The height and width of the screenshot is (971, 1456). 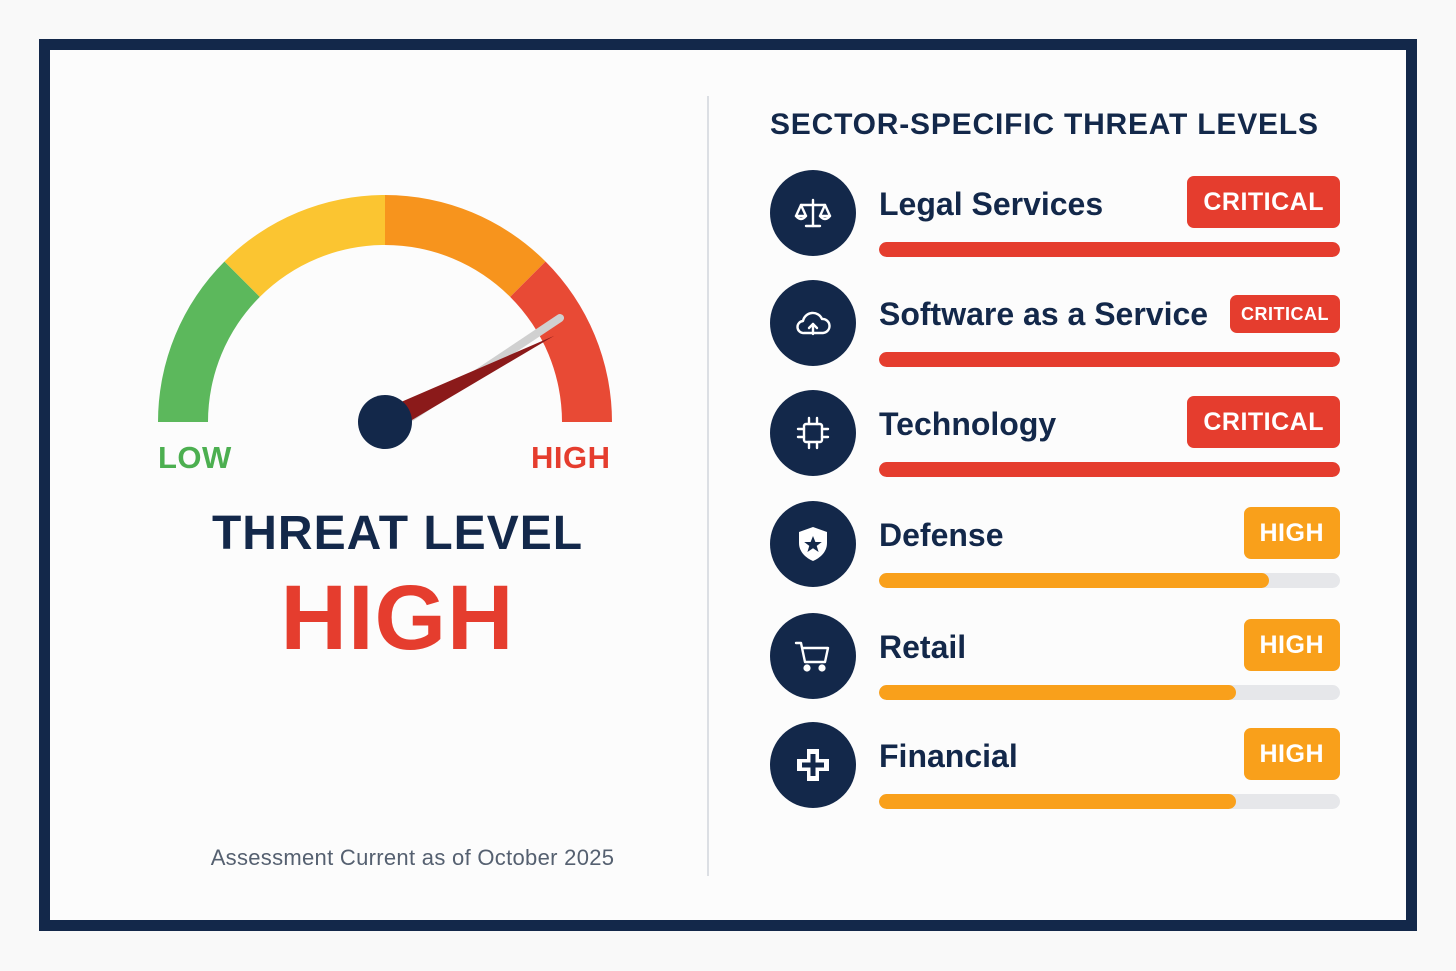 What do you see at coordinates (385, 322) in the screenshot?
I see `threat-gauge` at bounding box center [385, 322].